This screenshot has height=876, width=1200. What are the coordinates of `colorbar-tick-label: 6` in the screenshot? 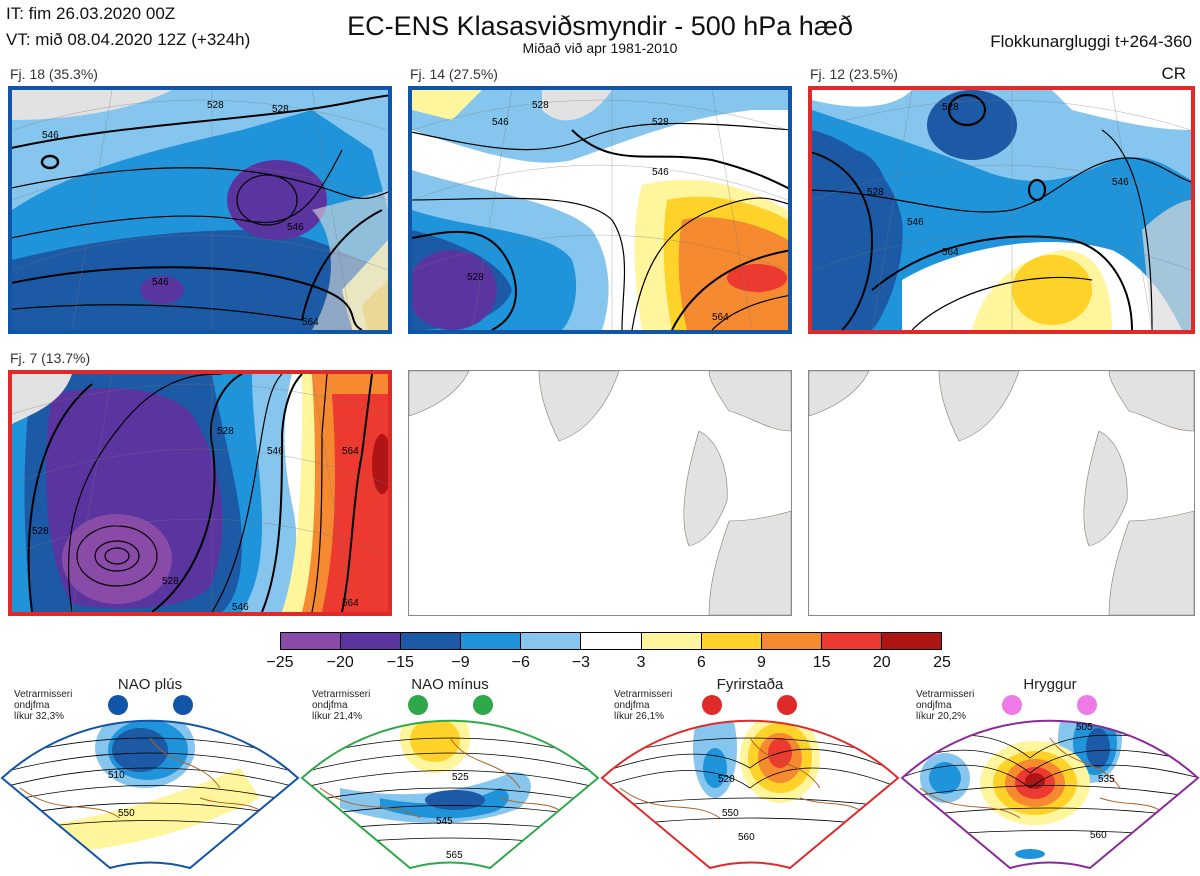 It's located at (701, 662).